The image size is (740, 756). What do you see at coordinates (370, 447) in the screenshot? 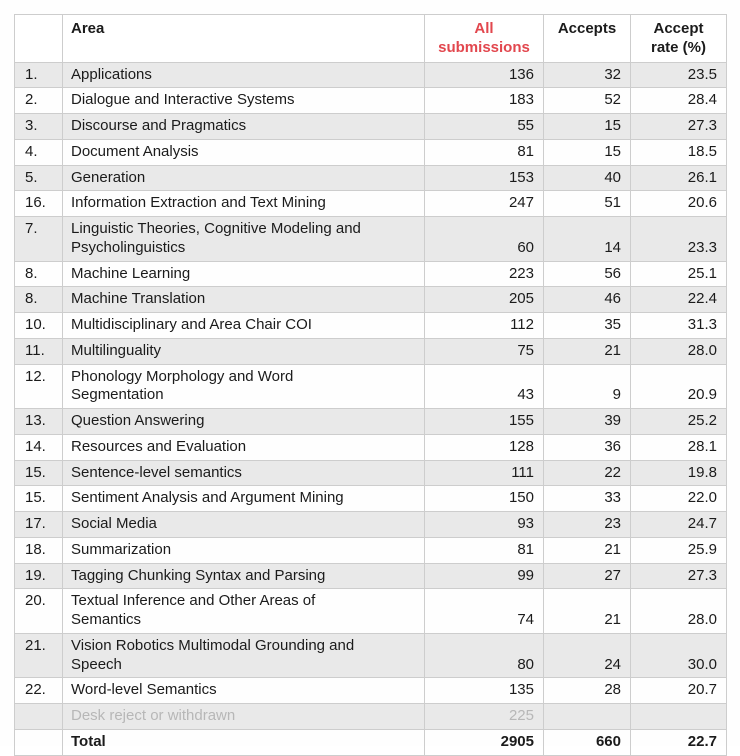
I see `table-row: 14. Resources and Evaluation 128 36 28.1` at bounding box center [370, 447].